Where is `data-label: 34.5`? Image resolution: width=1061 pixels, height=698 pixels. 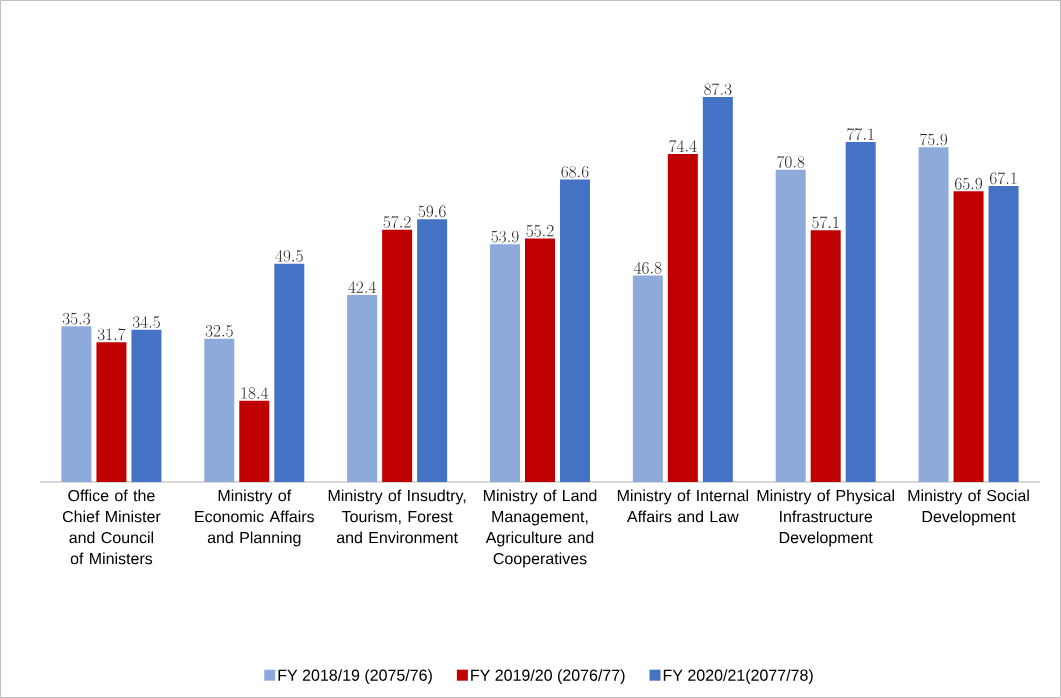
data-label: 34.5 is located at coordinates (146, 322).